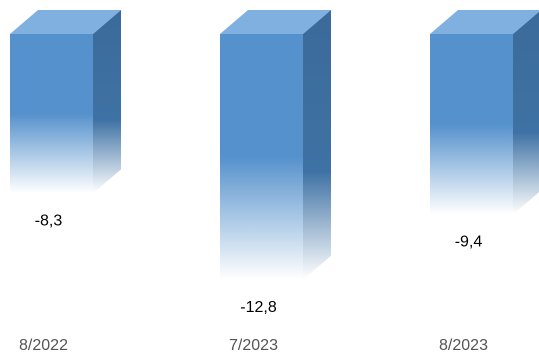 The height and width of the screenshot is (358, 539). What do you see at coordinates (463, 345) in the screenshot?
I see `category-label-3: 8/2023` at bounding box center [463, 345].